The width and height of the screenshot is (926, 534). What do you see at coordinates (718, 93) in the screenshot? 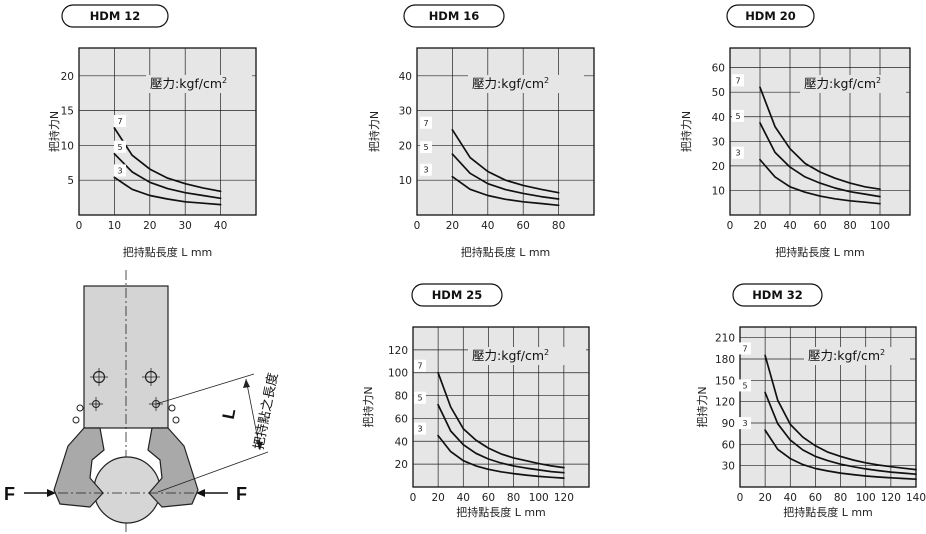
I see `y-tick-label: 50` at bounding box center [718, 93].